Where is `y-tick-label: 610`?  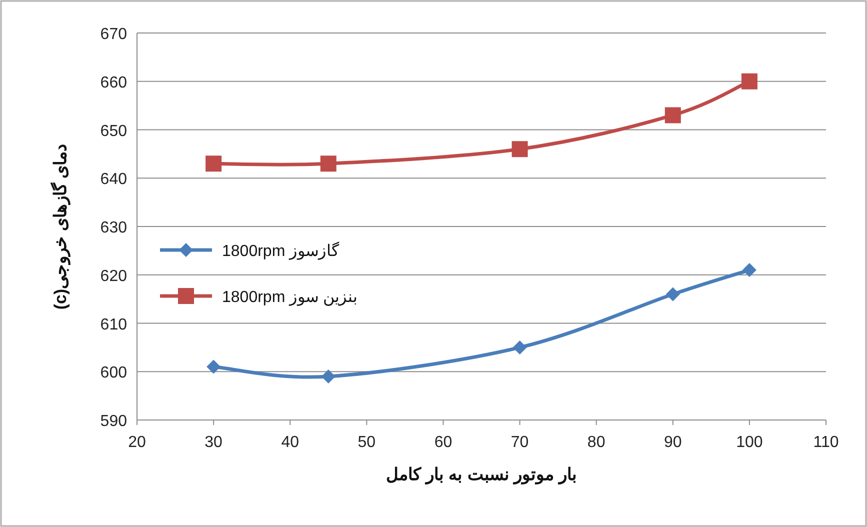
y-tick-label: 610 is located at coordinates (114, 325).